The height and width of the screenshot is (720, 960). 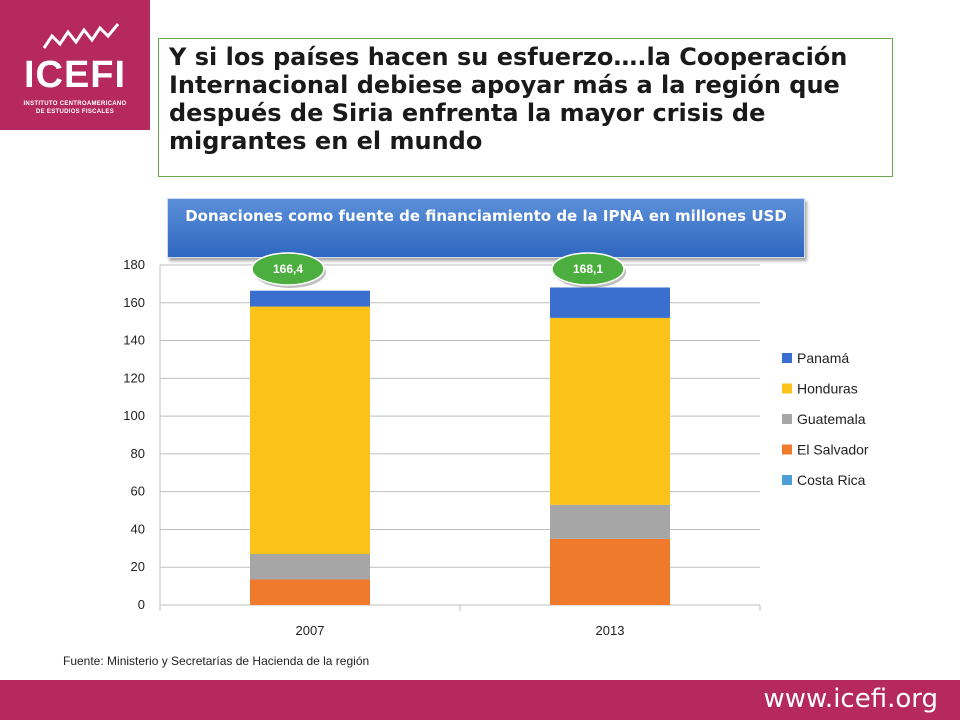 What do you see at coordinates (138, 528) in the screenshot?
I see `y-tick-label: 40` at bounding box center [138, 528].